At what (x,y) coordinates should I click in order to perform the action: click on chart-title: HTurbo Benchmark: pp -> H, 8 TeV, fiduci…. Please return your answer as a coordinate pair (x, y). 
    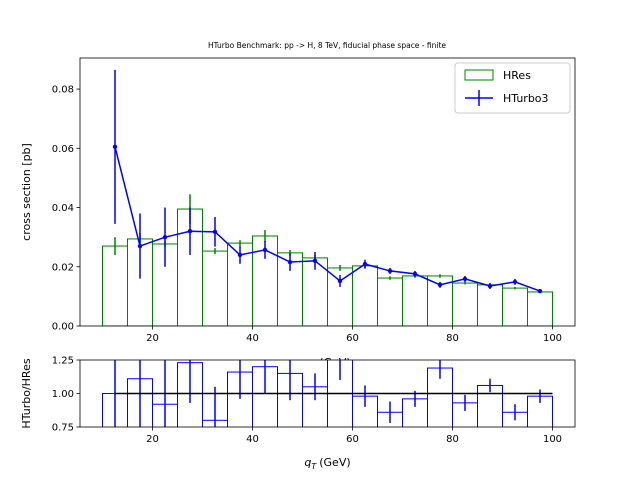
    Looking at the image, I should click on (327, 45).